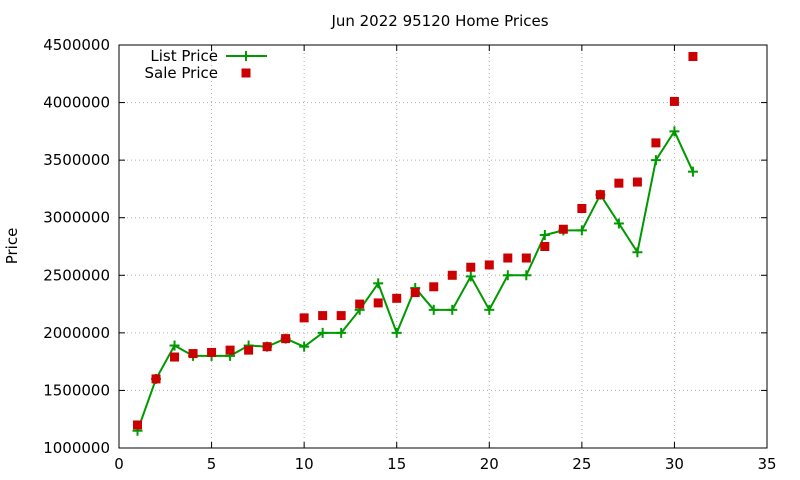  I want to click on x-tick-label: 20, so click(489, 464).